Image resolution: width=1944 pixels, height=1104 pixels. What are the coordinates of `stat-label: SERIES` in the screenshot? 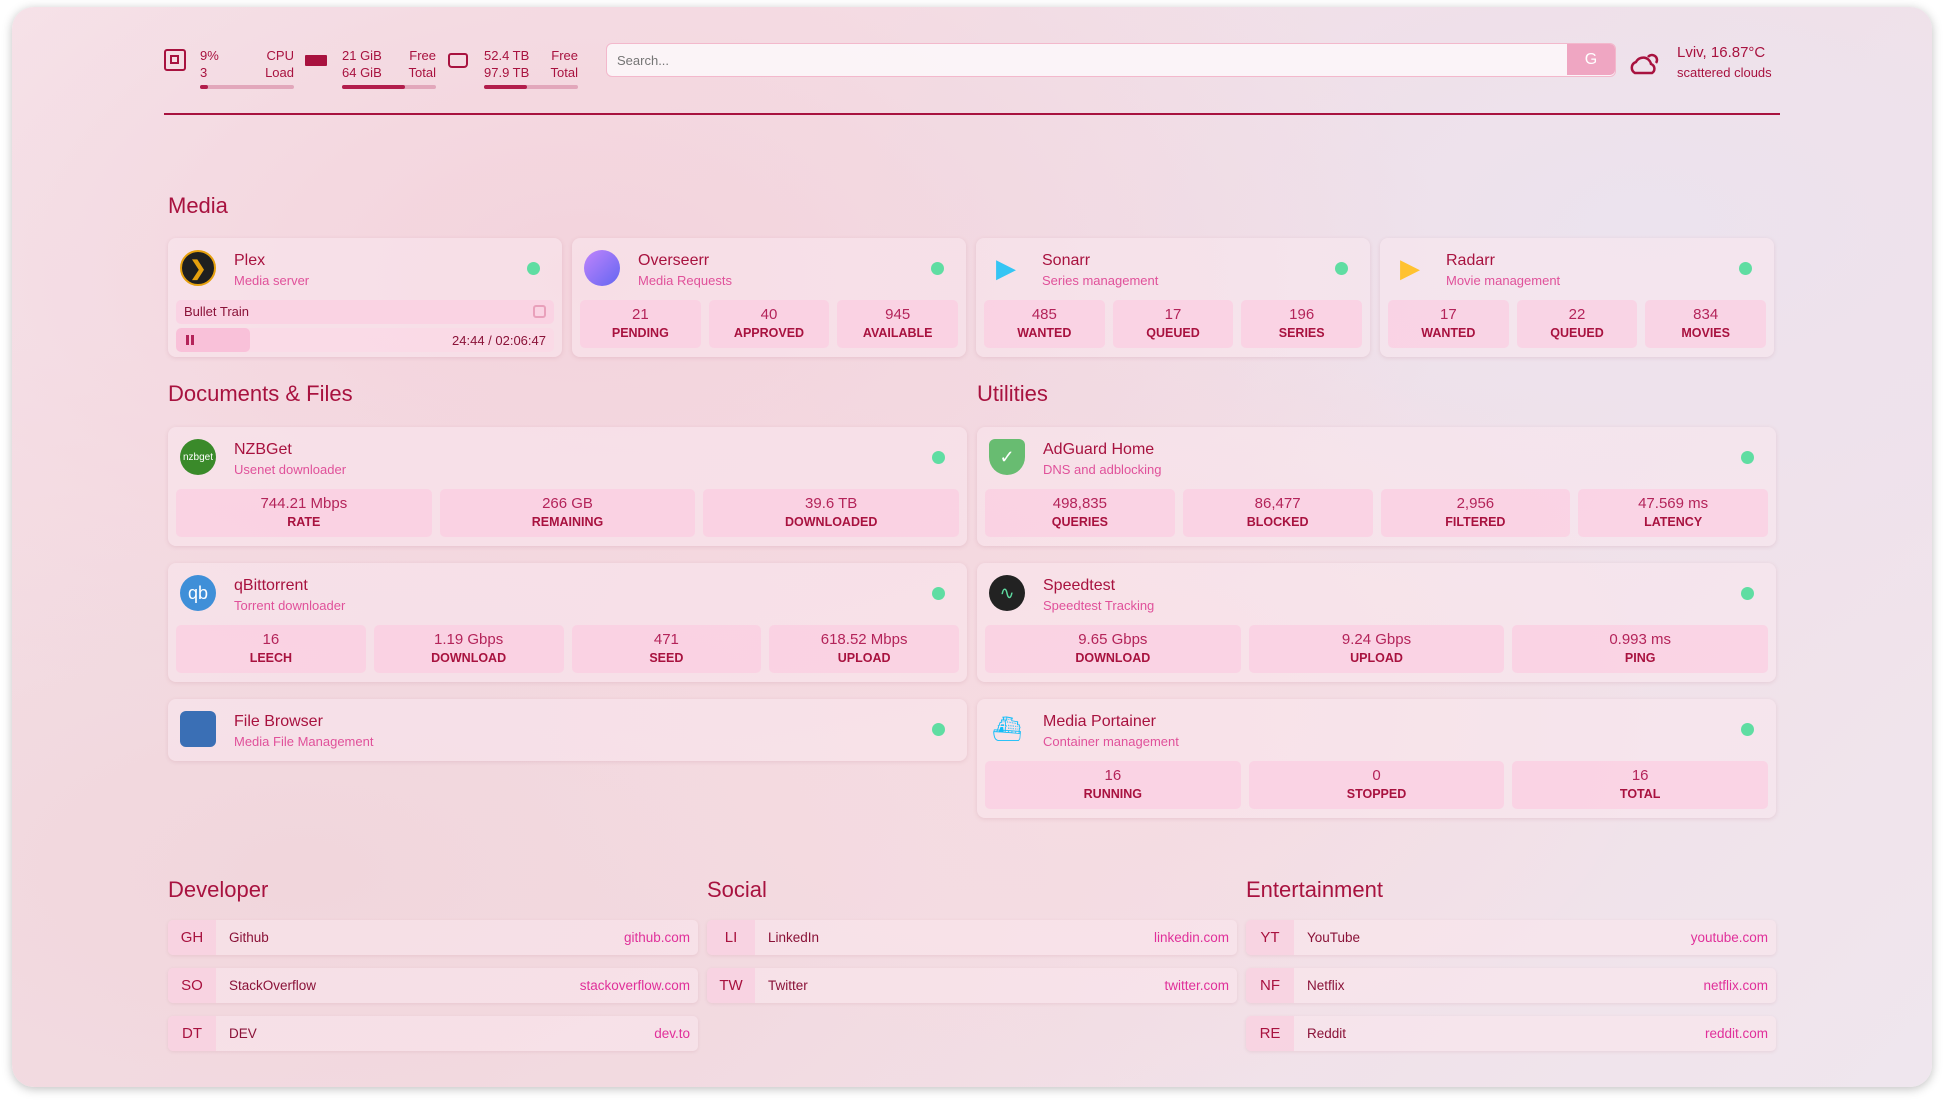 It's located at (1301, 333).